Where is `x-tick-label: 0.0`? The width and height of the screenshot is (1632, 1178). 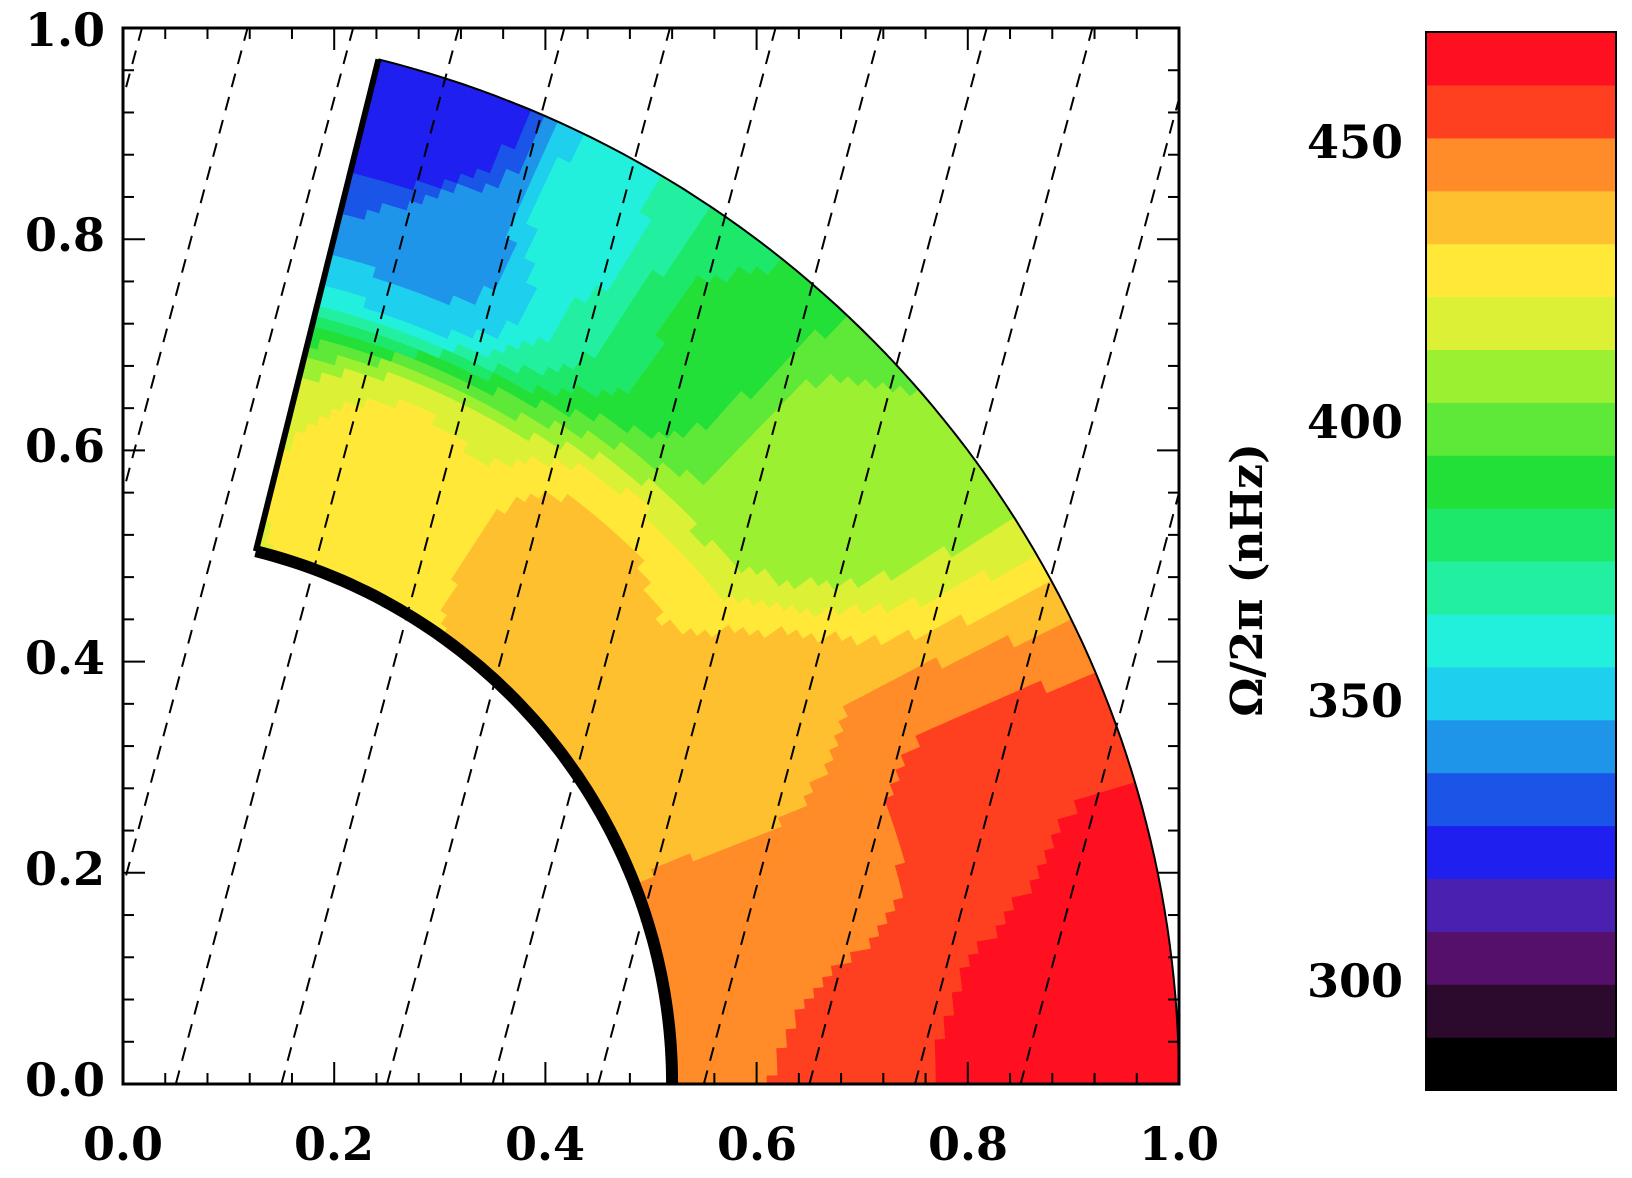
x-tick-label: 0.0 is located at coordinates (123, 1144).